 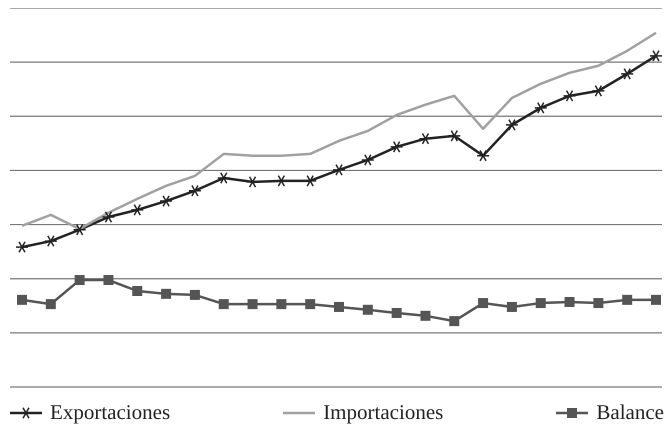 What do you see at coordinates (383, 412) in the screenshot?
I see `legend-label: Importaciones` at bounding box center [383, 412].